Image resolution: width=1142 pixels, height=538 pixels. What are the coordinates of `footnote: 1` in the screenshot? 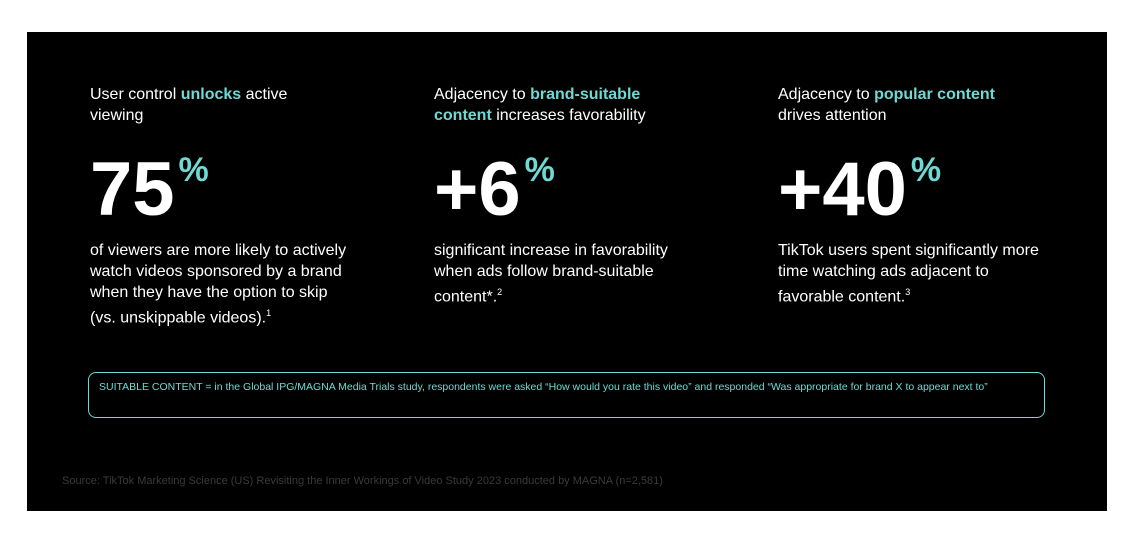 It's located at (269, 313).